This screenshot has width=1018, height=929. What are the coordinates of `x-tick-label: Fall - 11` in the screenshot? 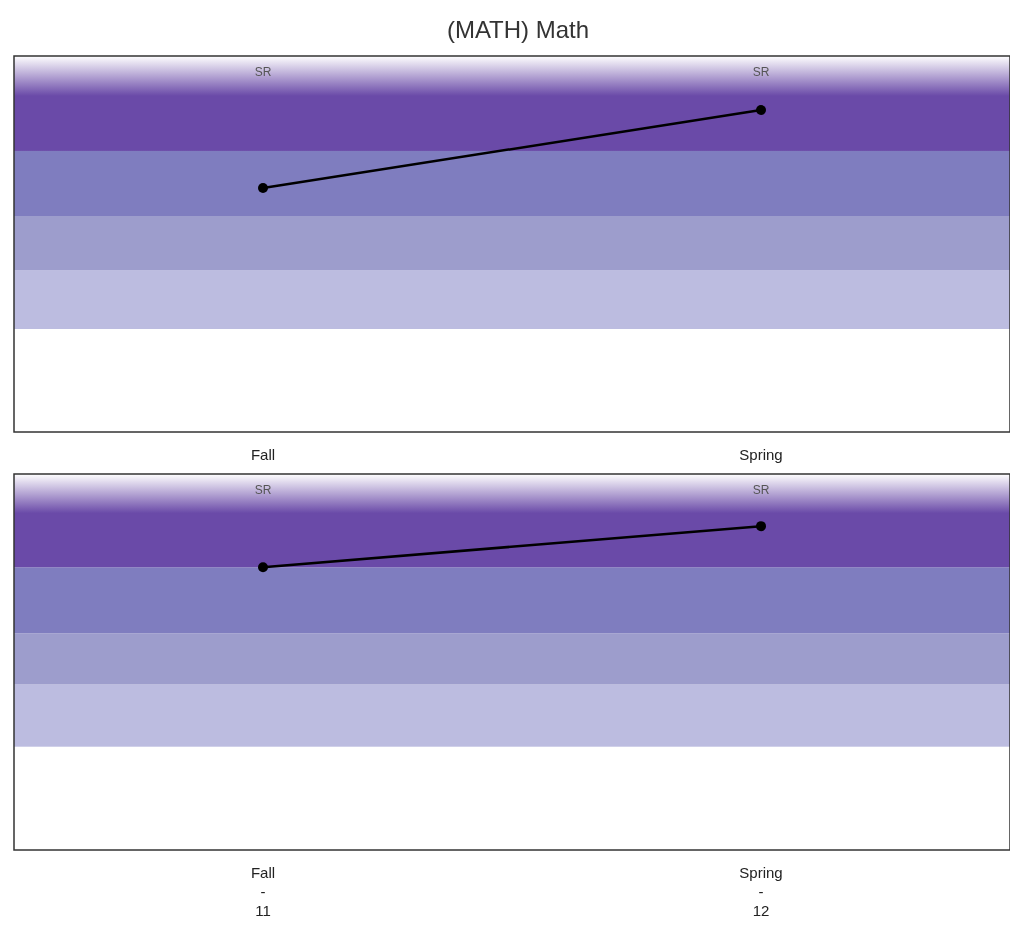 It's located at (263, 891).